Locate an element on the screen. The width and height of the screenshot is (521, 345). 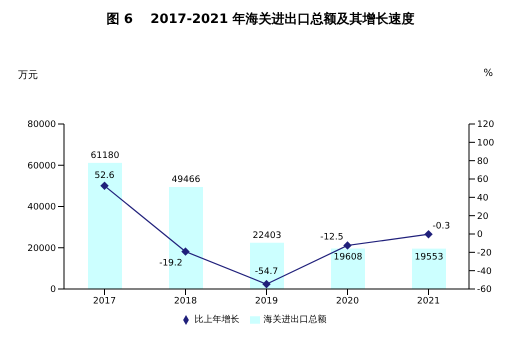
y-tick-label: 0 is located at coordinates (53, 290).